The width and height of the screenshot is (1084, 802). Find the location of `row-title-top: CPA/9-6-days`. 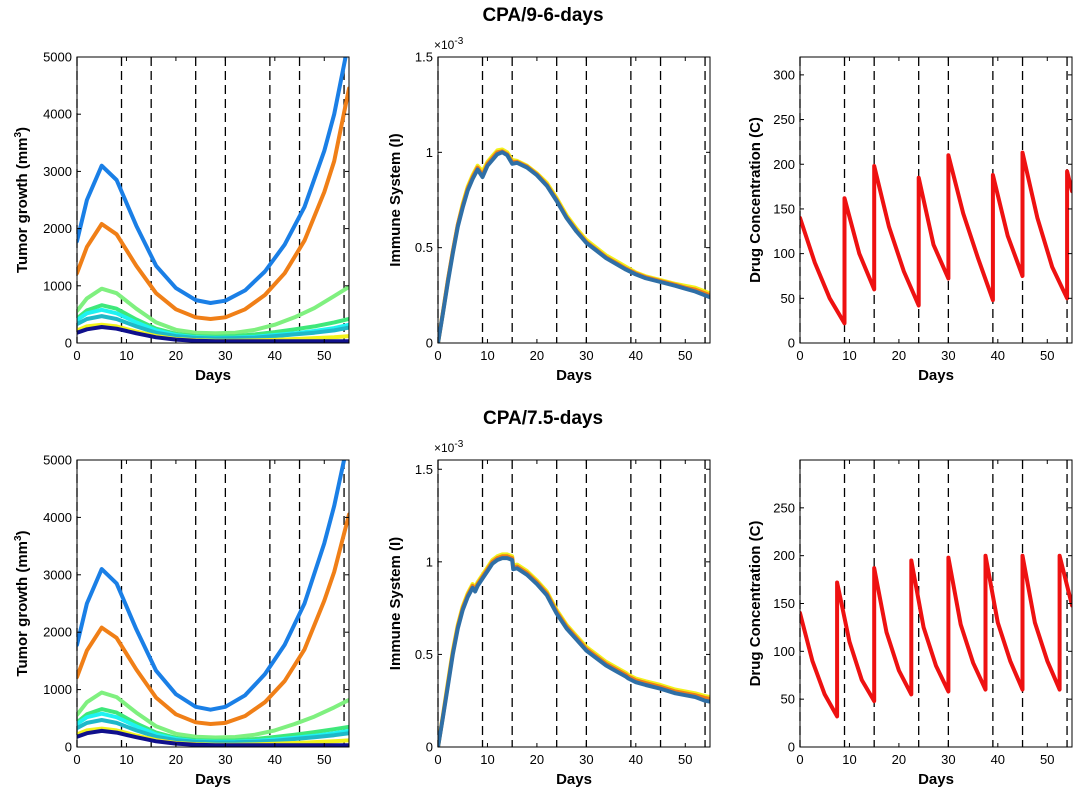

row-title-top: CPA/9-6-days is located at coordinates (542, 15).